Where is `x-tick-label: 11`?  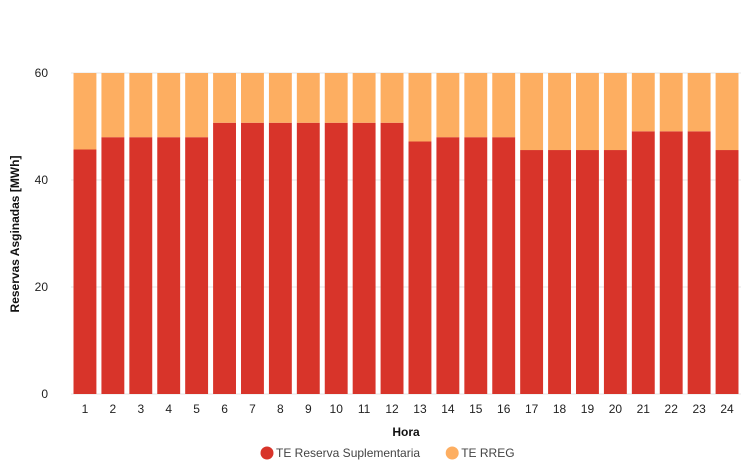
x-tick-label: 11 is located at coordinates (364, 409).